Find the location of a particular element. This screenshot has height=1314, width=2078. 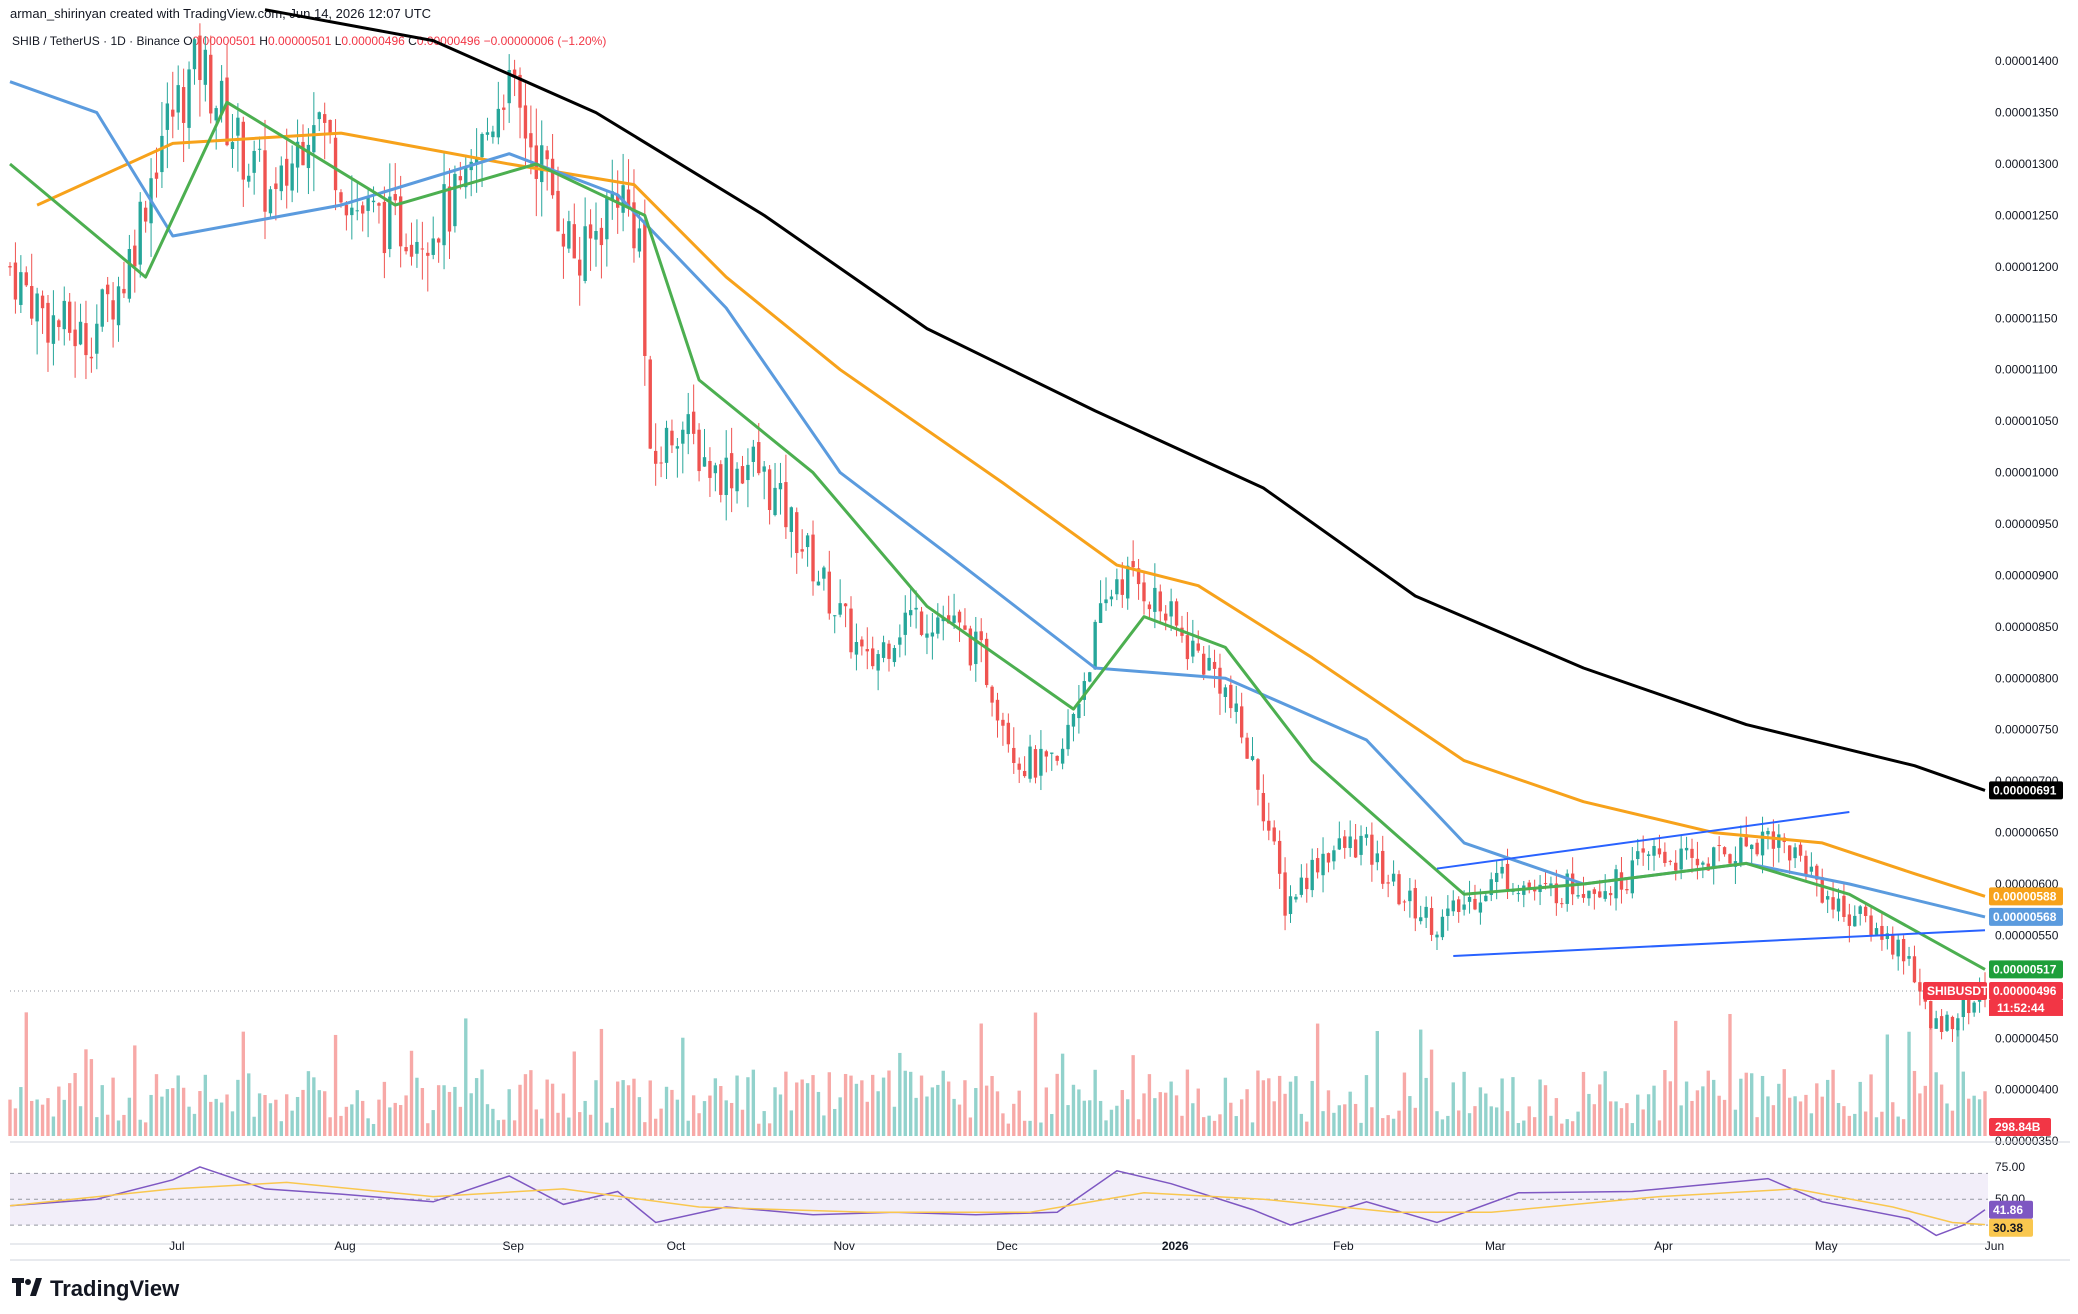

tradingview-logo: TradingView is located at coordinates (95, 1289).